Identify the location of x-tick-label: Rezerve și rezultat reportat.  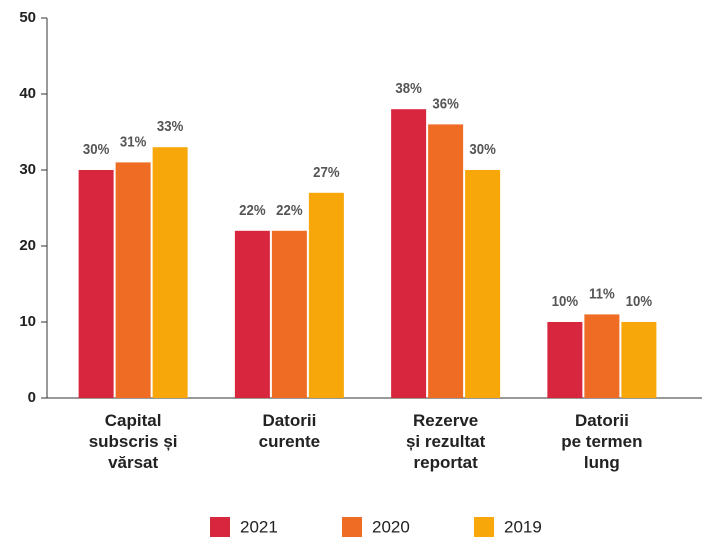
(446, 441).